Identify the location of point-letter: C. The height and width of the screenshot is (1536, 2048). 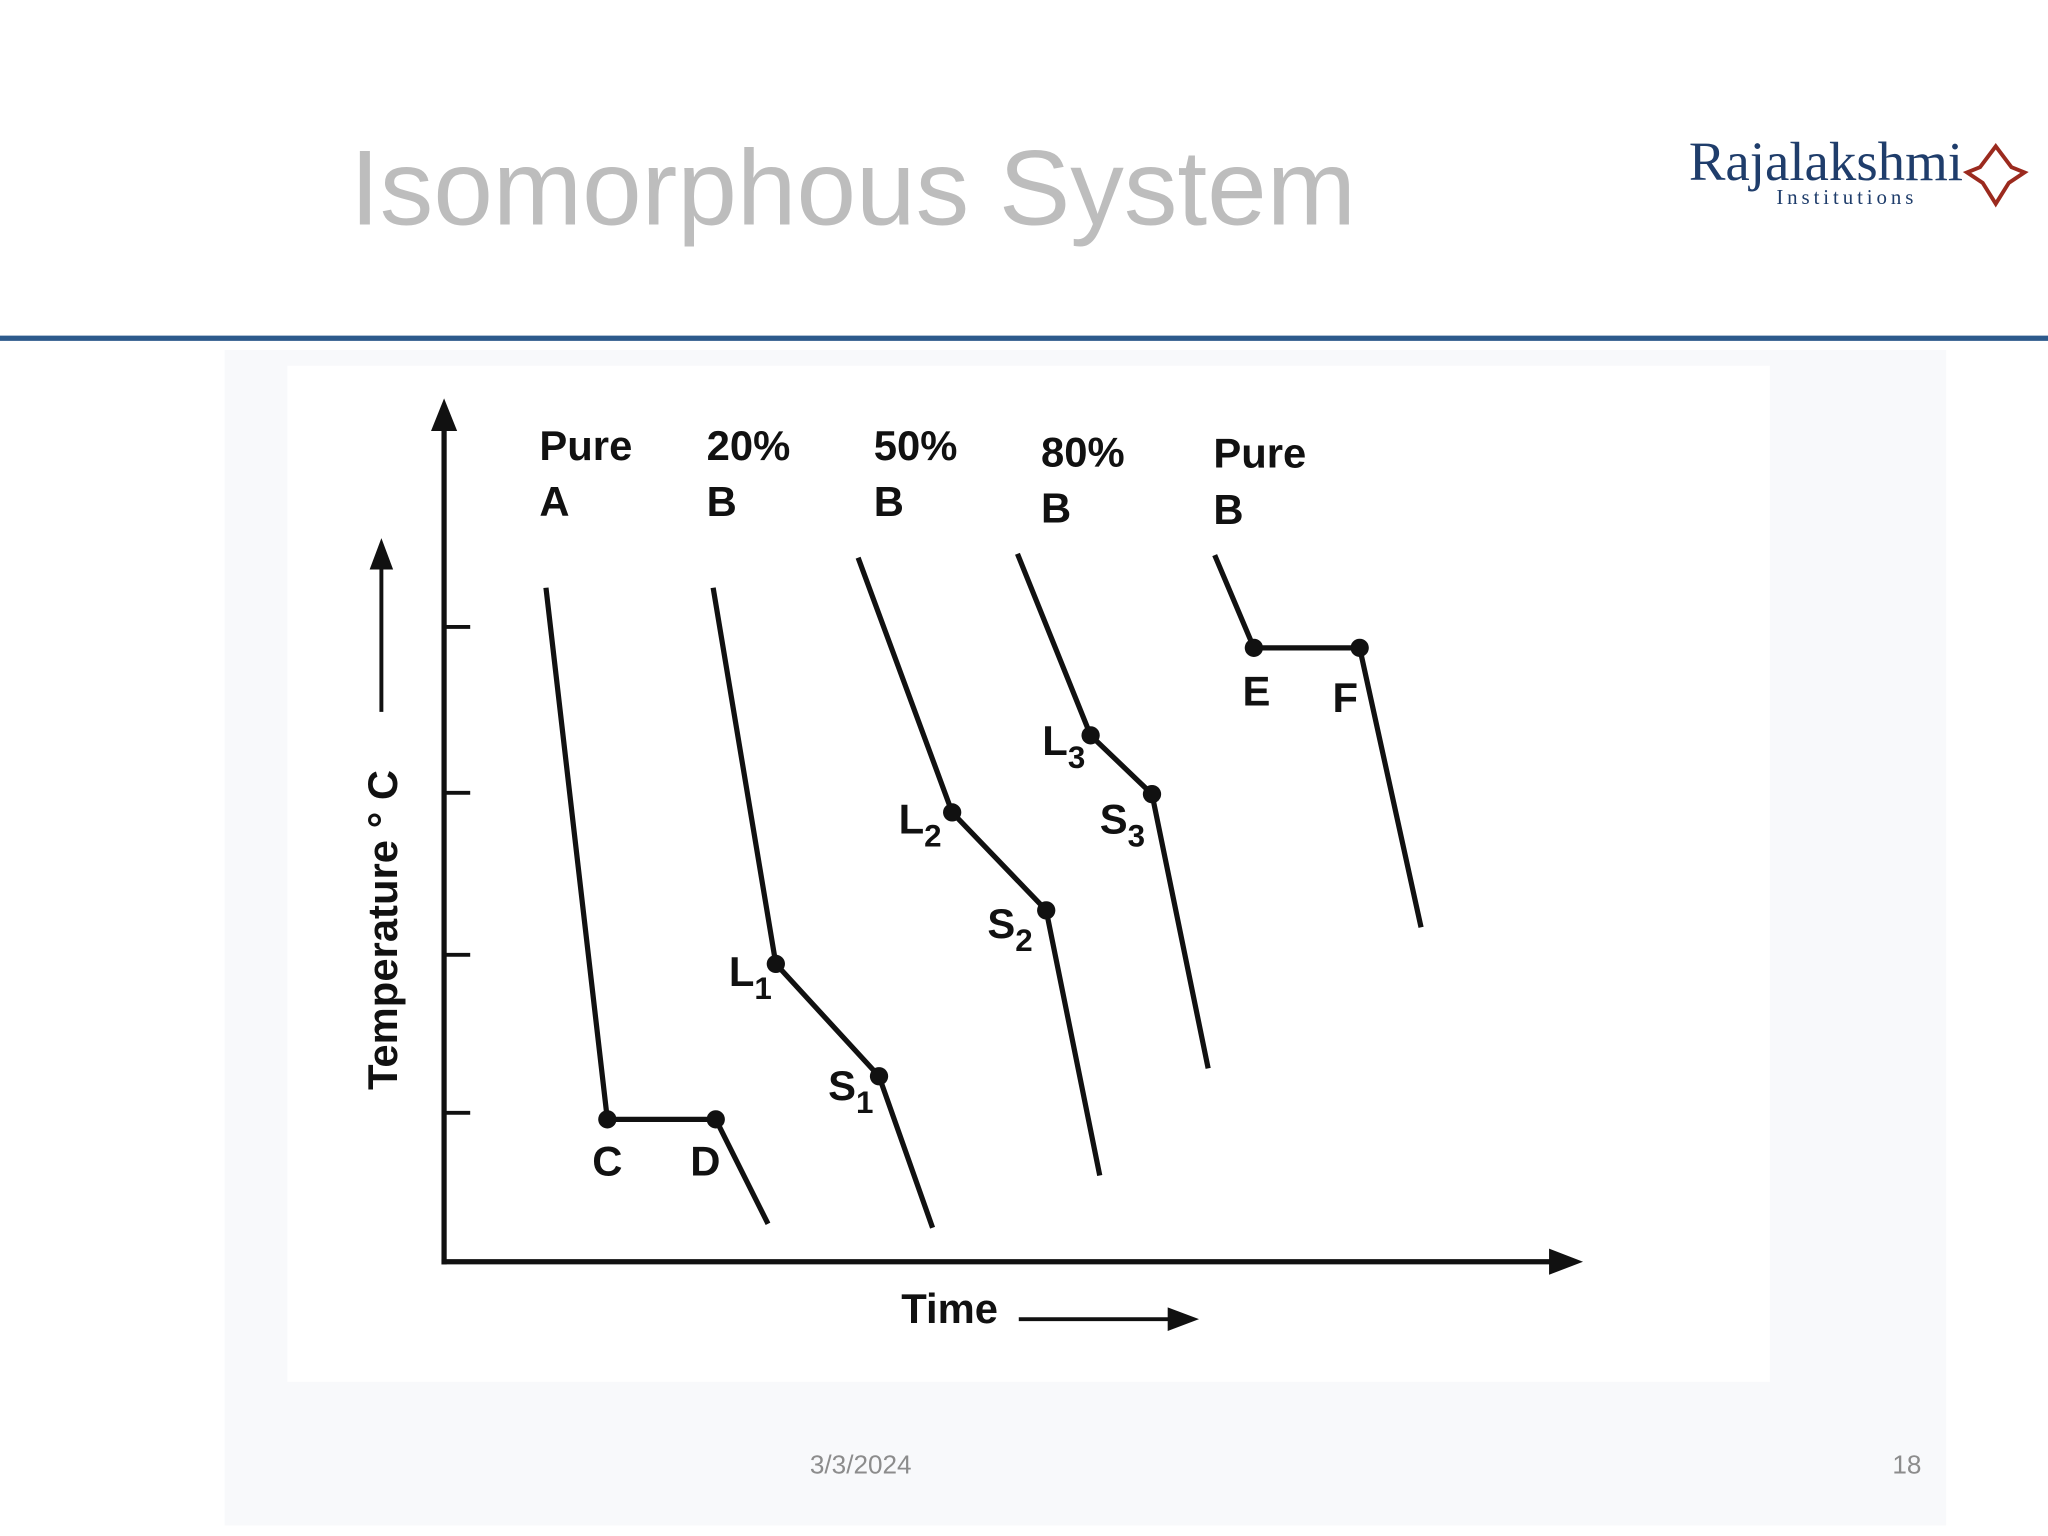
(607, 1161).